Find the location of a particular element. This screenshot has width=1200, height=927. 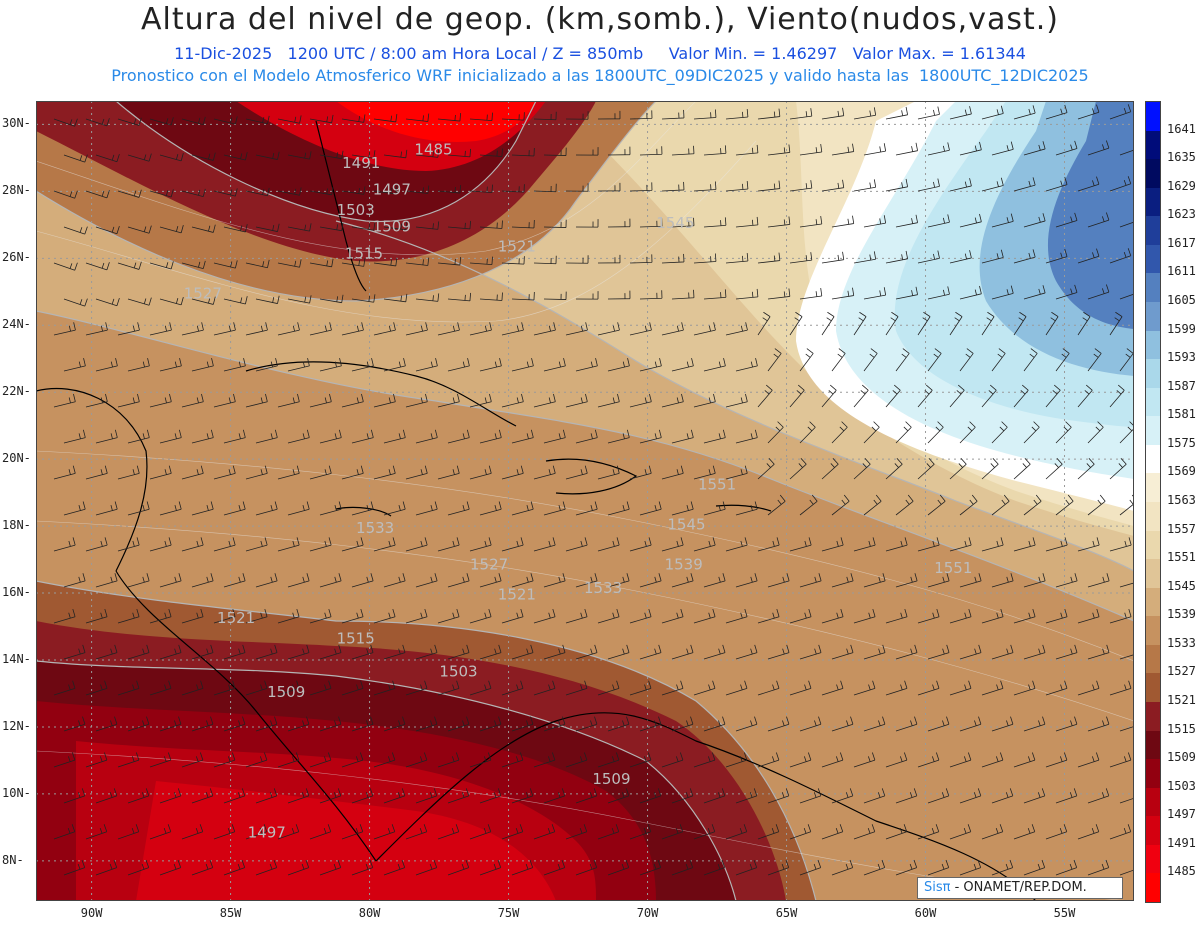

lat-label: 22N- is located at coordinates (16, 391).